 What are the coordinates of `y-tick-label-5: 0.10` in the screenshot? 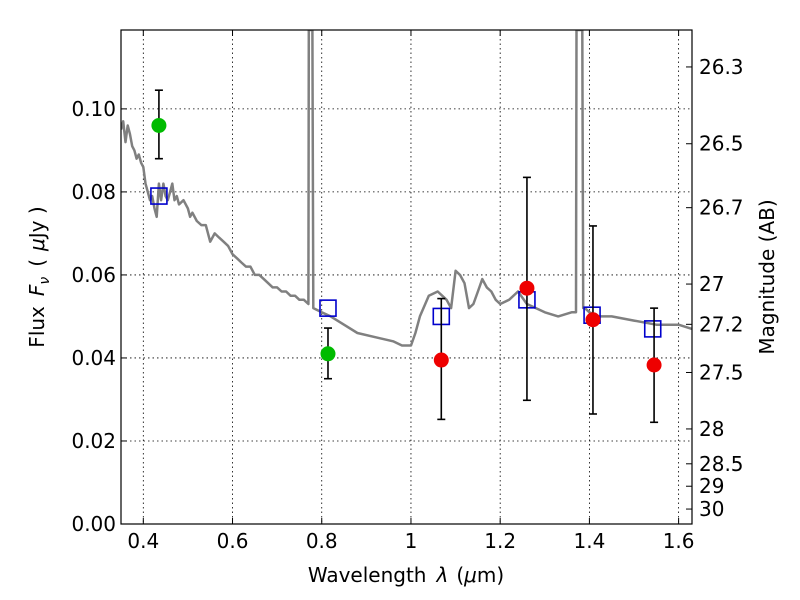 It's located at (93, 109).